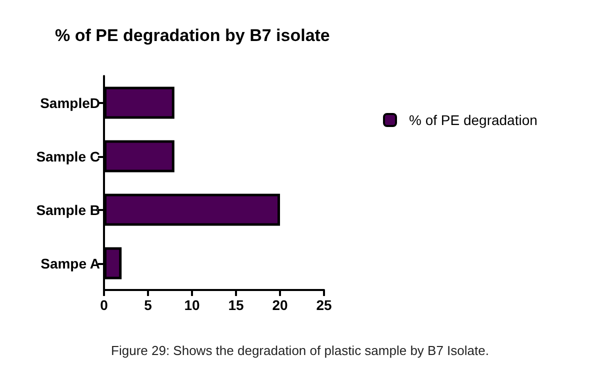  Describe the element at coordinates (236, 305) in the screenshot. I see `x-tick-label: 15` at that location.